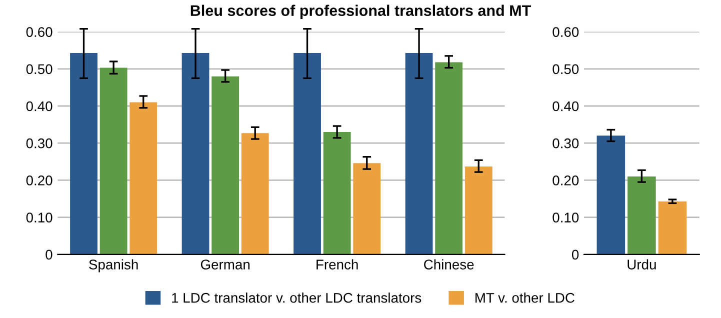 This screenshot has width=721, height=318. I want to click on x-tick-label: Urdu, so click(642, 264).